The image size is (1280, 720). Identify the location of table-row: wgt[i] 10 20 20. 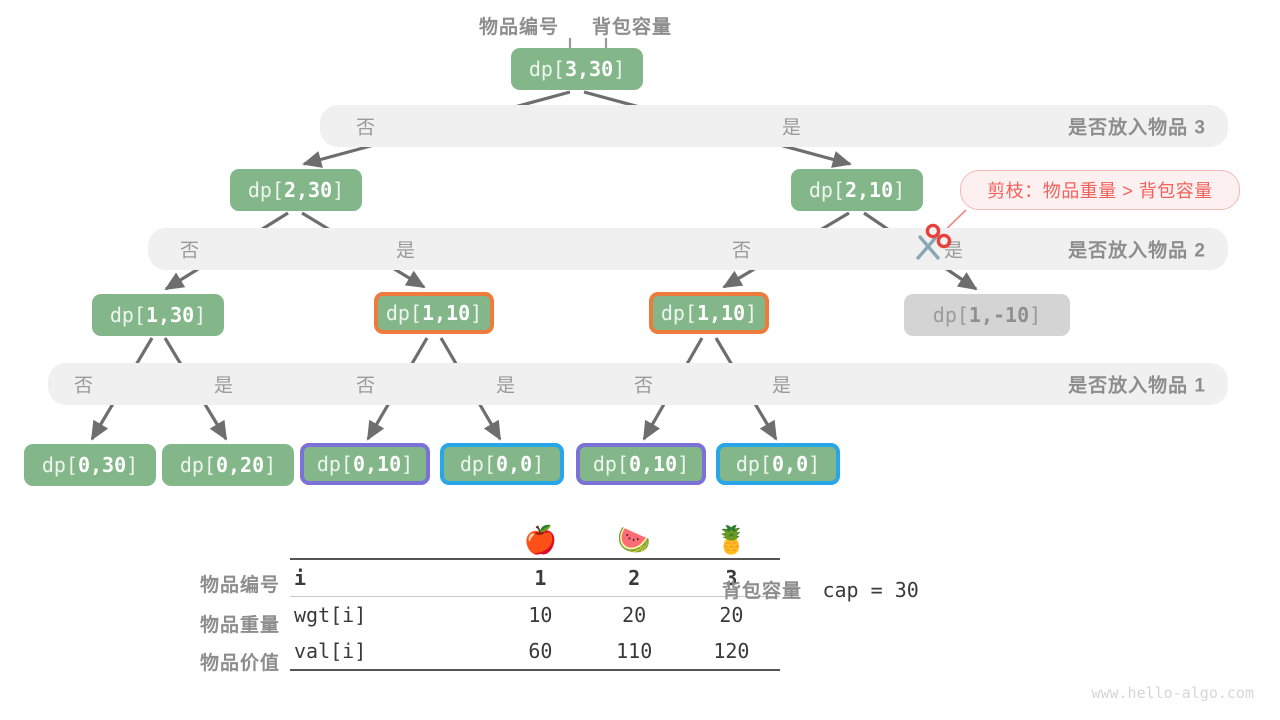
(535, 614).